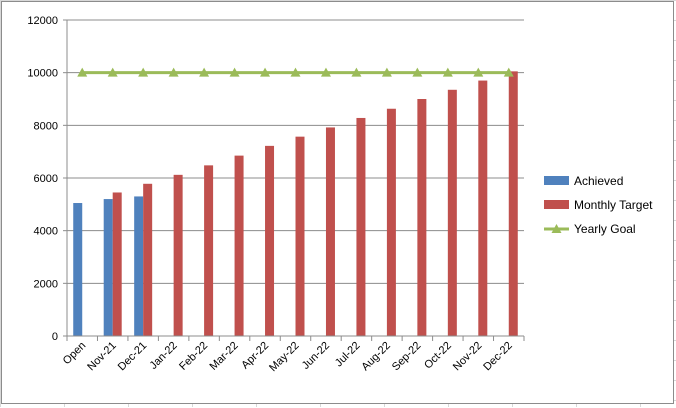 This screenshot has height=408, width=676. I want to click on x-tick-label: Aug-22, so click(376, 357).